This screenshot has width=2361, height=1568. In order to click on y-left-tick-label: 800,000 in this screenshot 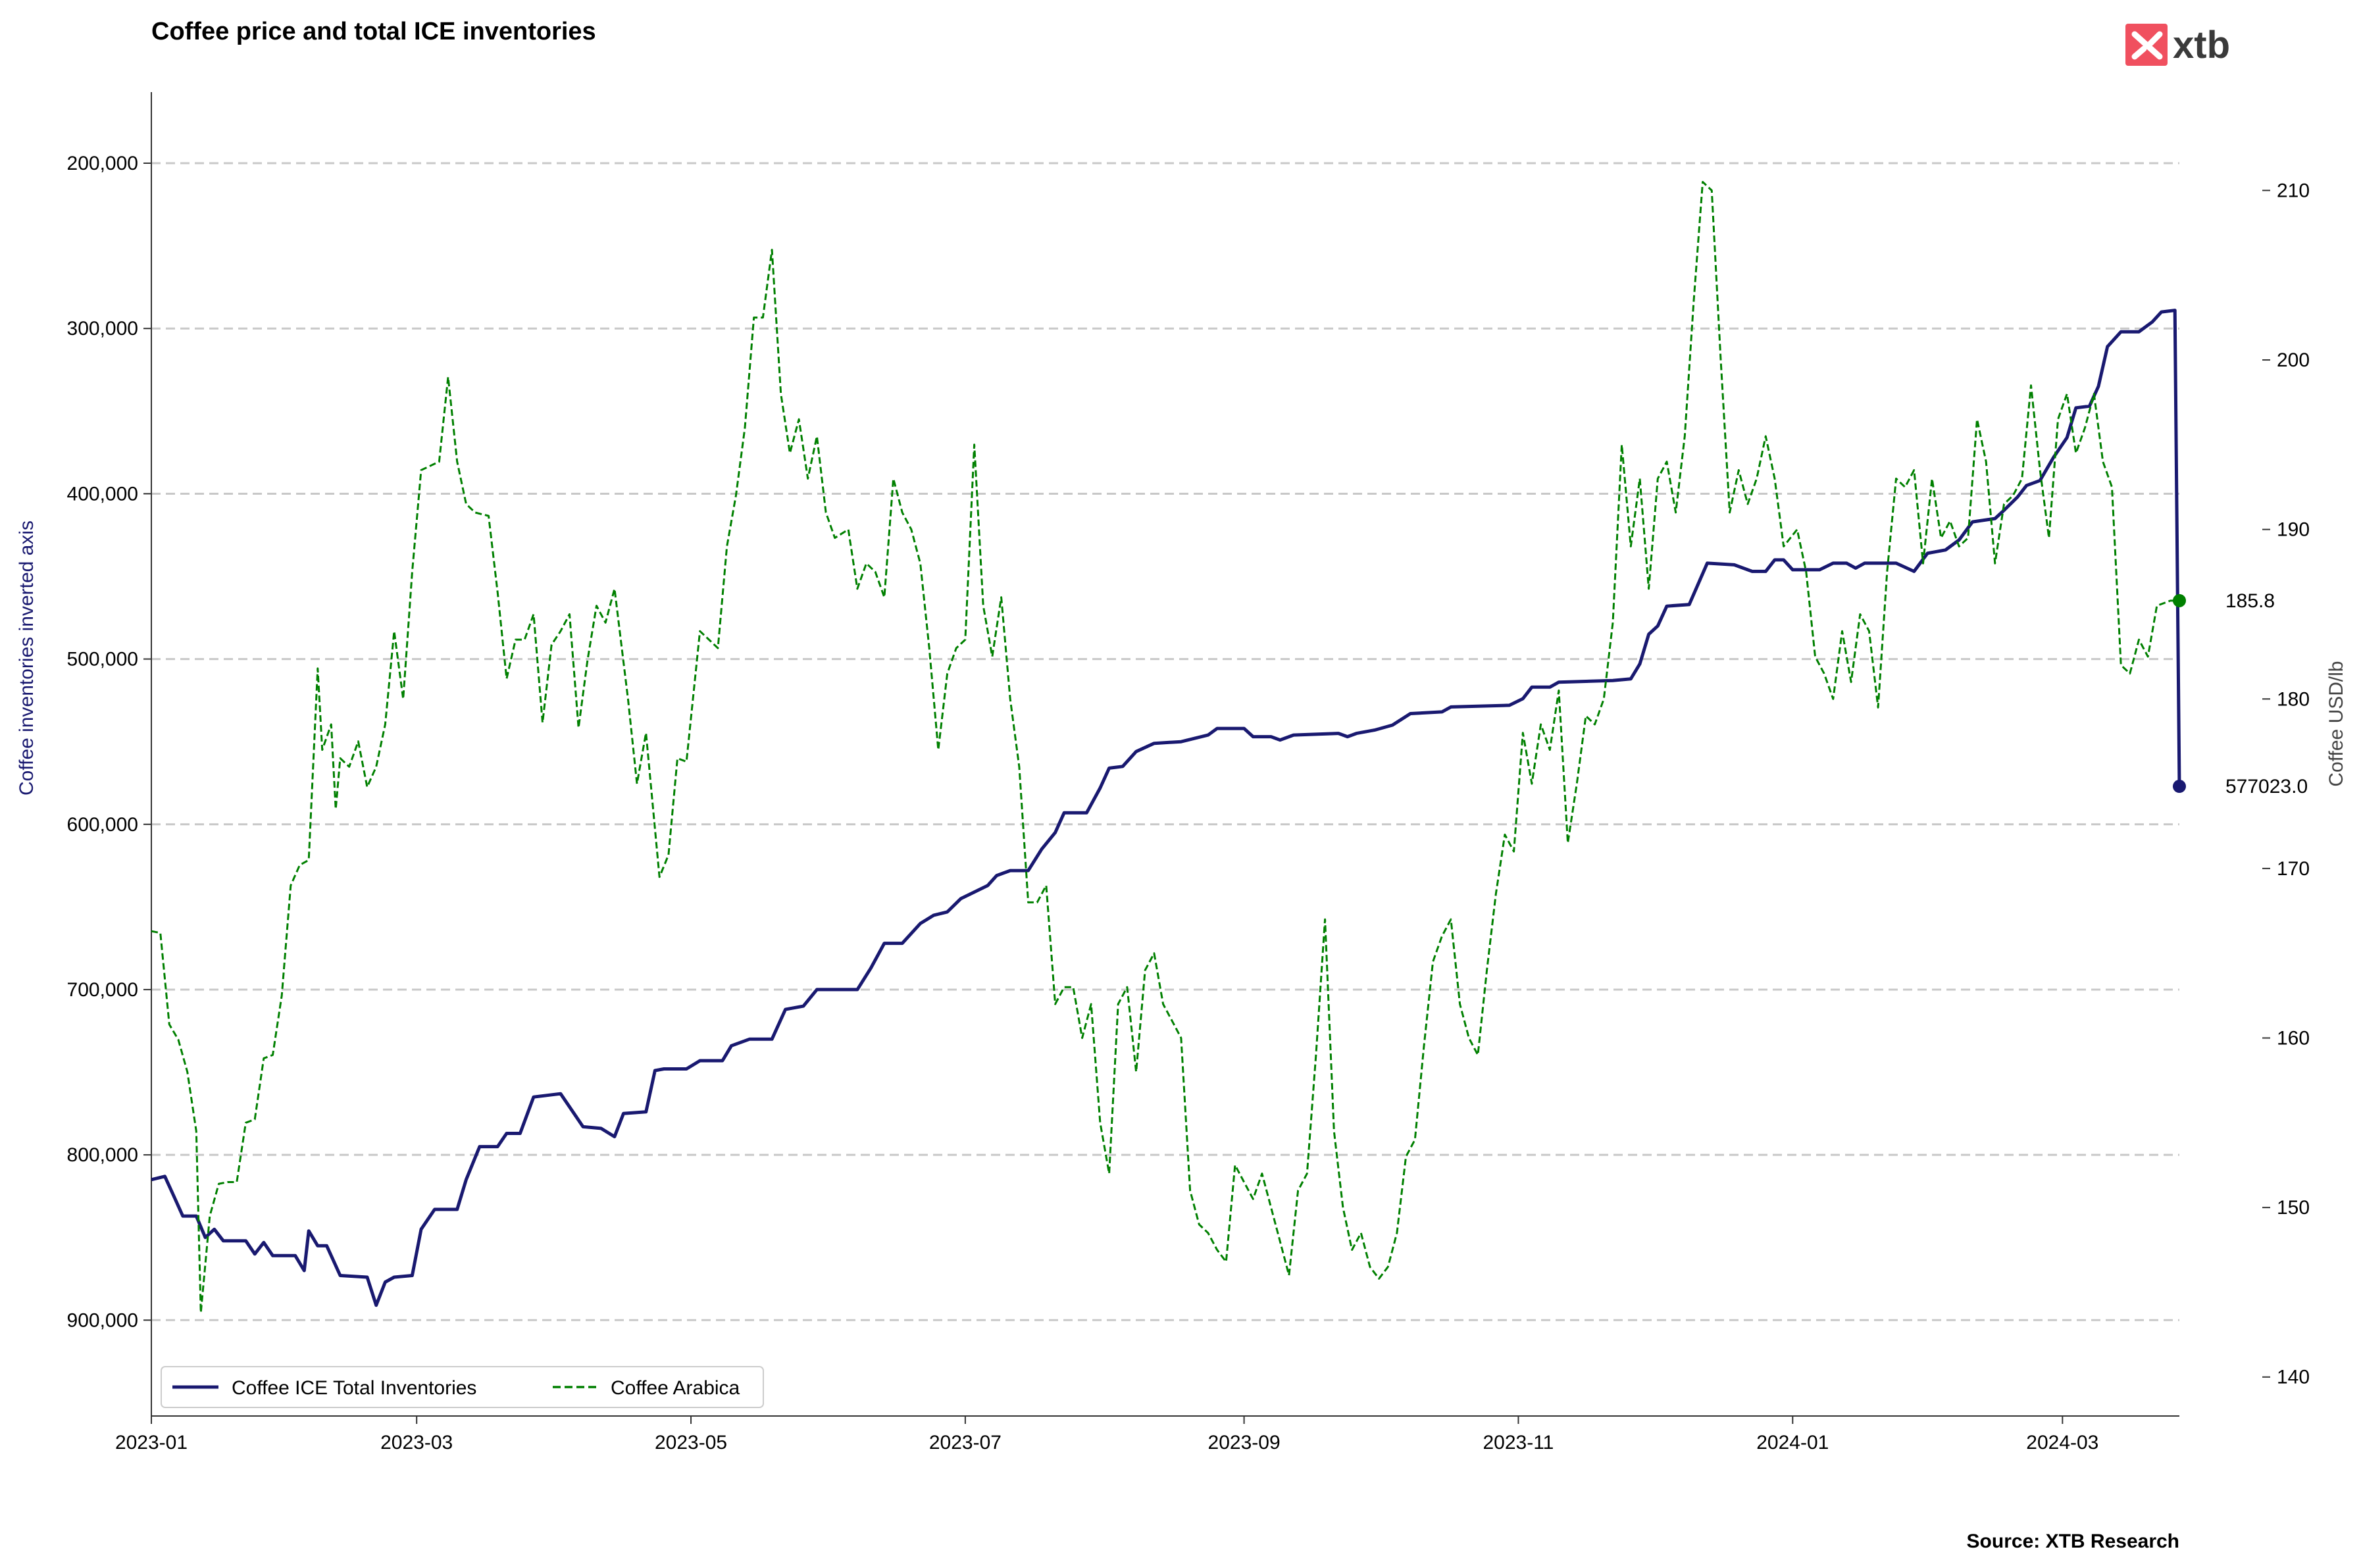, I will do `click(102, 1155)`.